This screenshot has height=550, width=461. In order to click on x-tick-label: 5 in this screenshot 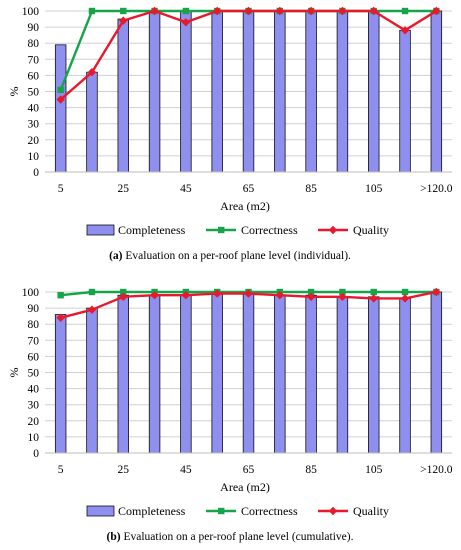, I will do `click(61, 189)`.